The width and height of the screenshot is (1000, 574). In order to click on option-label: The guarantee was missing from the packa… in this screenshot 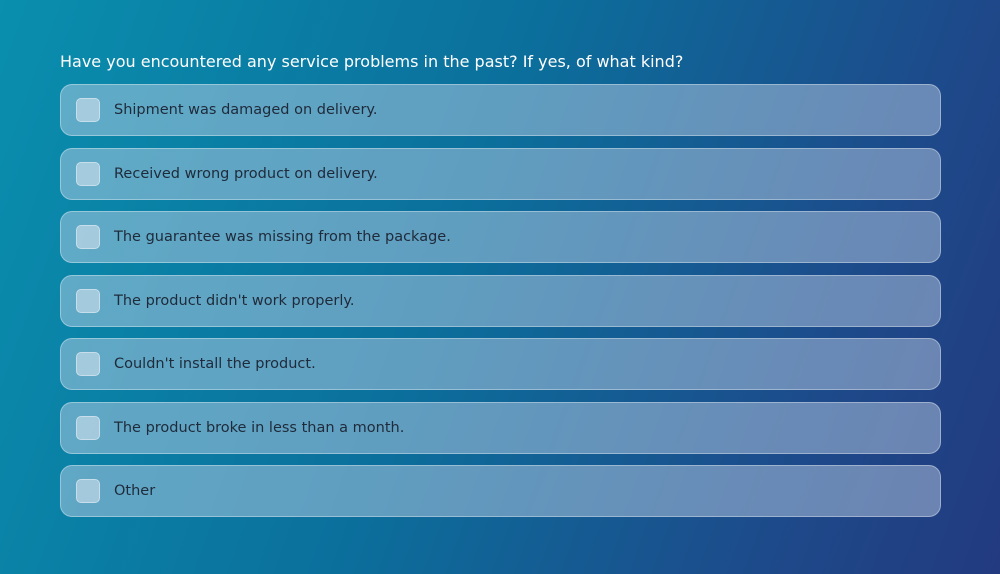, I will do `click(282, 237)`.